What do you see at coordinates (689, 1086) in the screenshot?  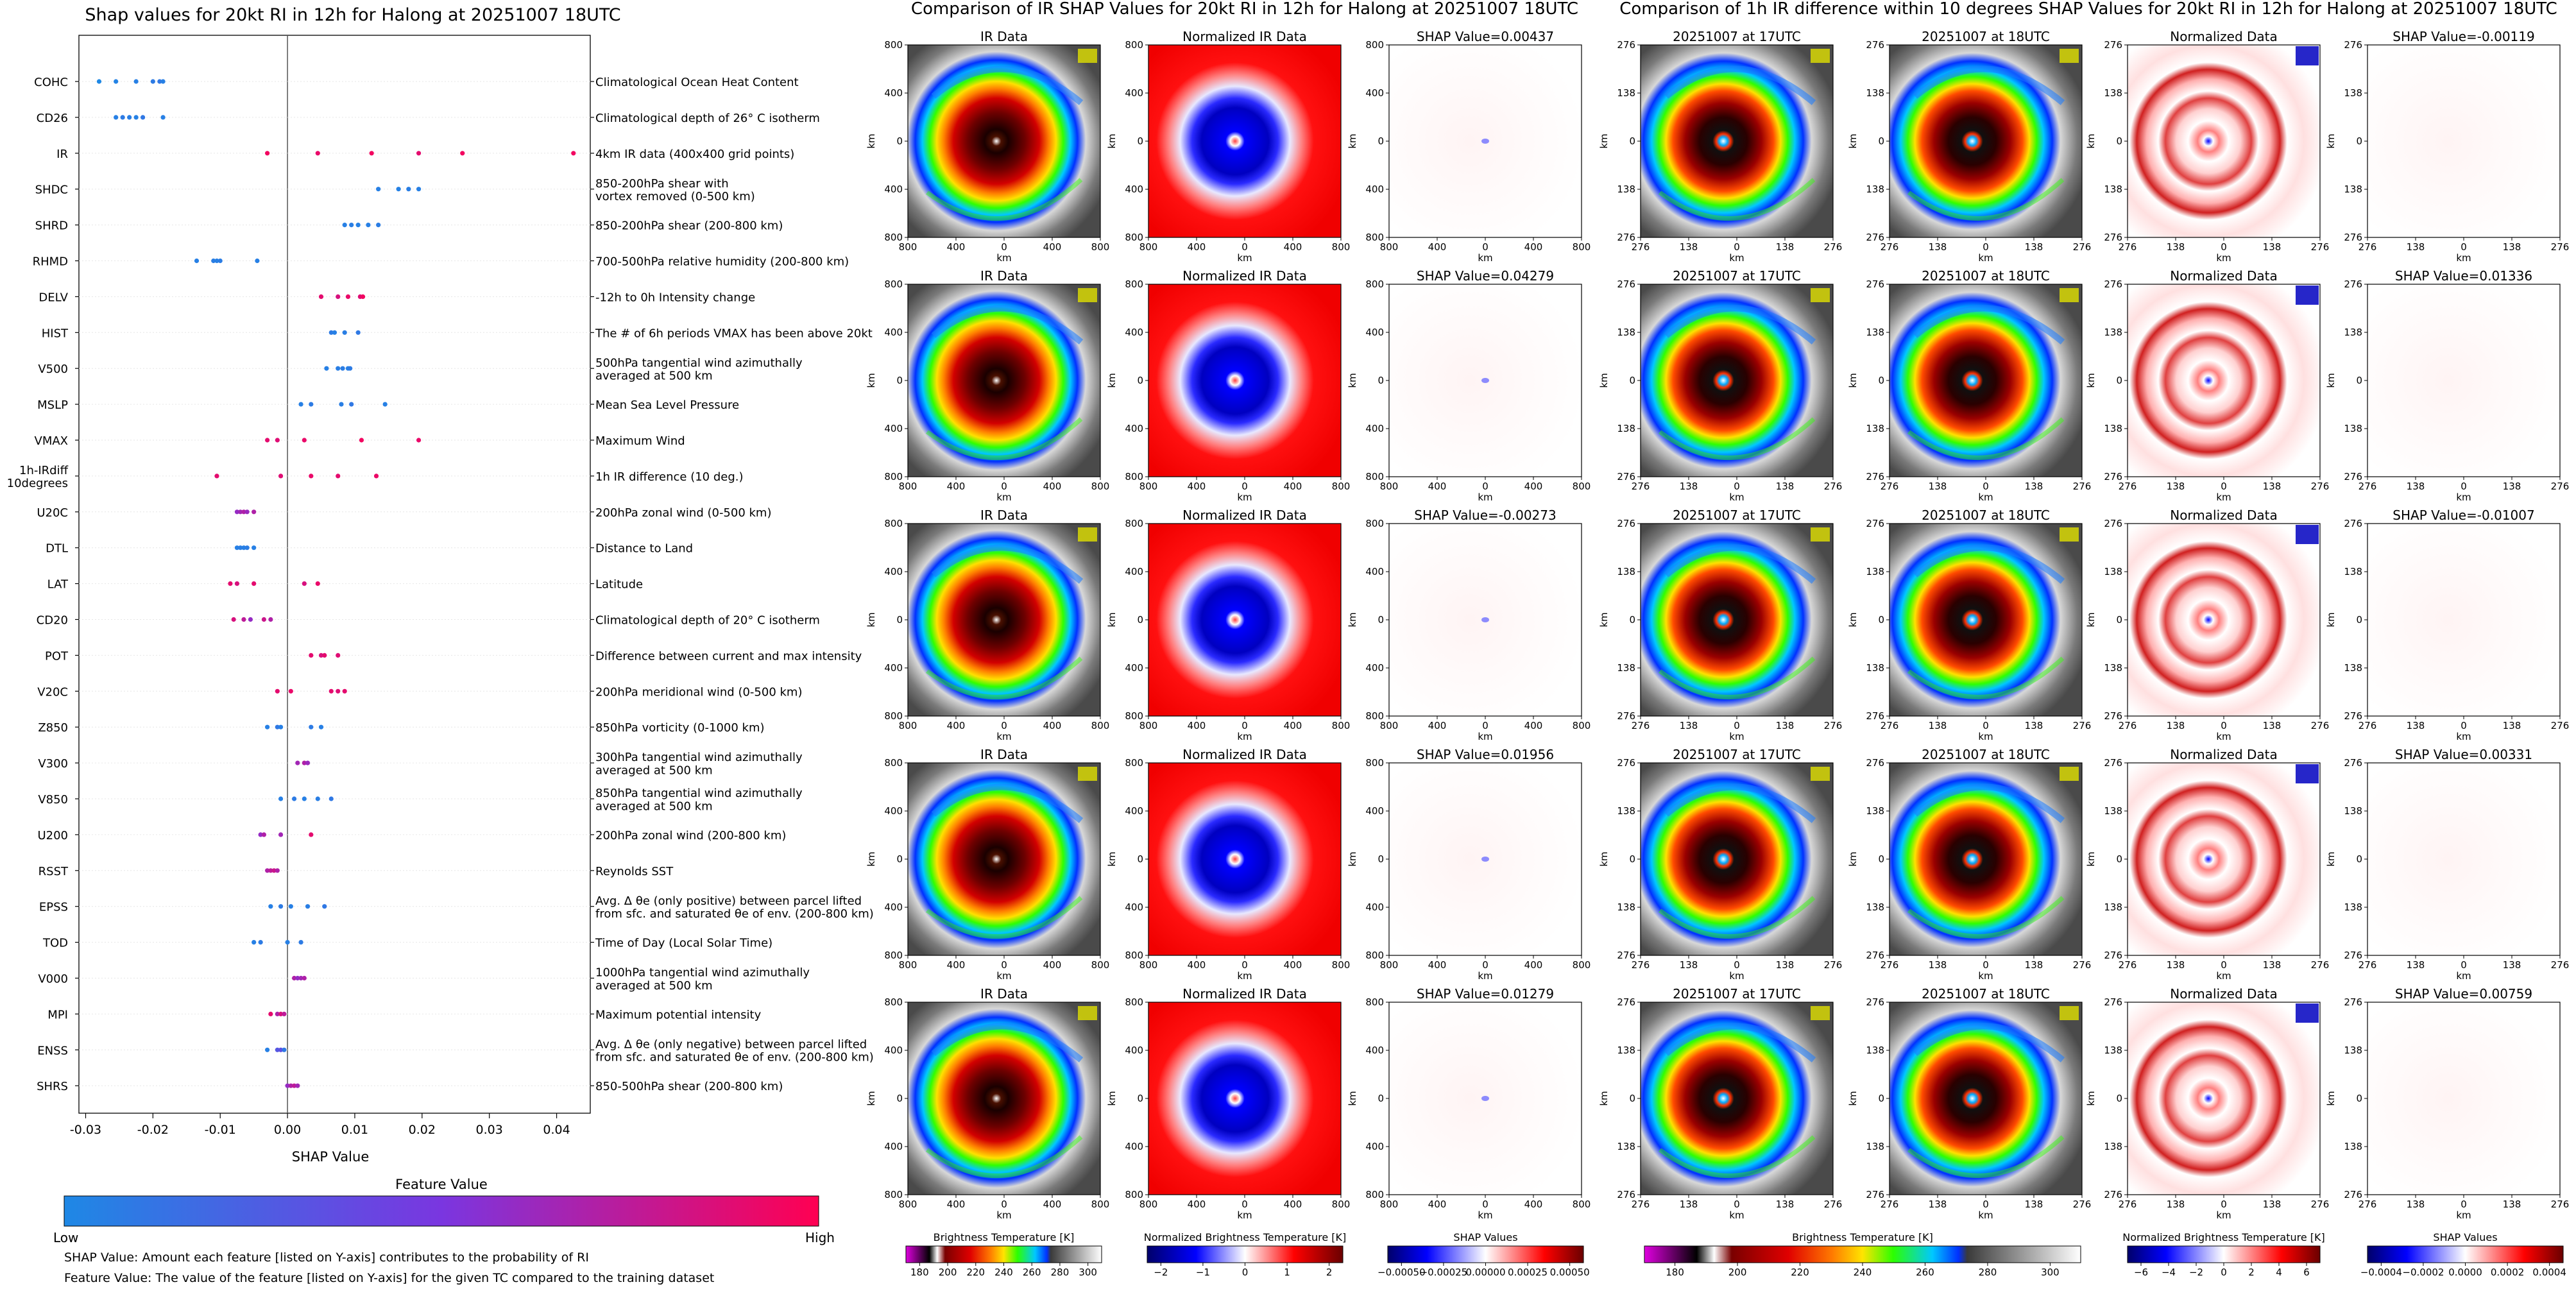 I see `feature-description-label: 850-500hPa shear (200-800 km)` at bounding box center [689, 1086].